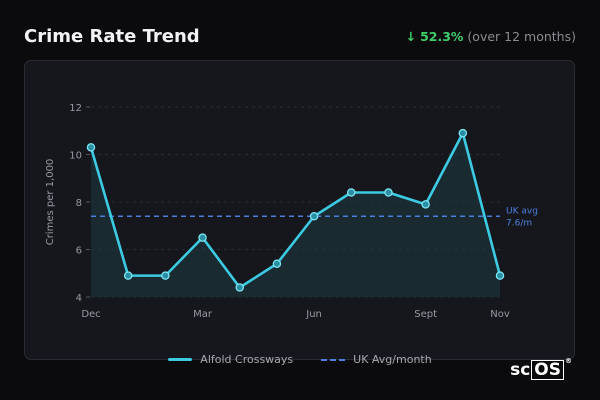  I want to click on legend-swatch-dashed-icon, so click(333, 359).